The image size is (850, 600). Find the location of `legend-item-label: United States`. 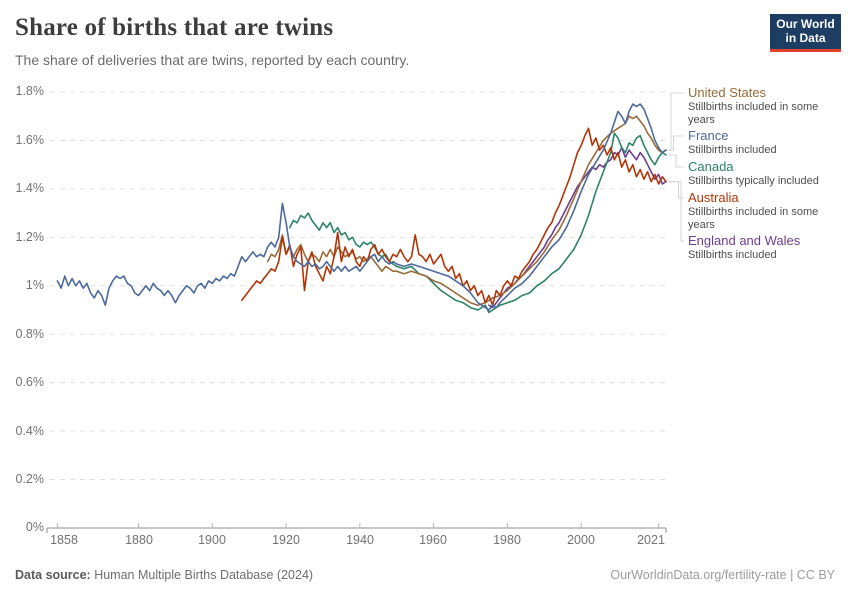

legend-item-label: United States is located at coordinates (727, 92).